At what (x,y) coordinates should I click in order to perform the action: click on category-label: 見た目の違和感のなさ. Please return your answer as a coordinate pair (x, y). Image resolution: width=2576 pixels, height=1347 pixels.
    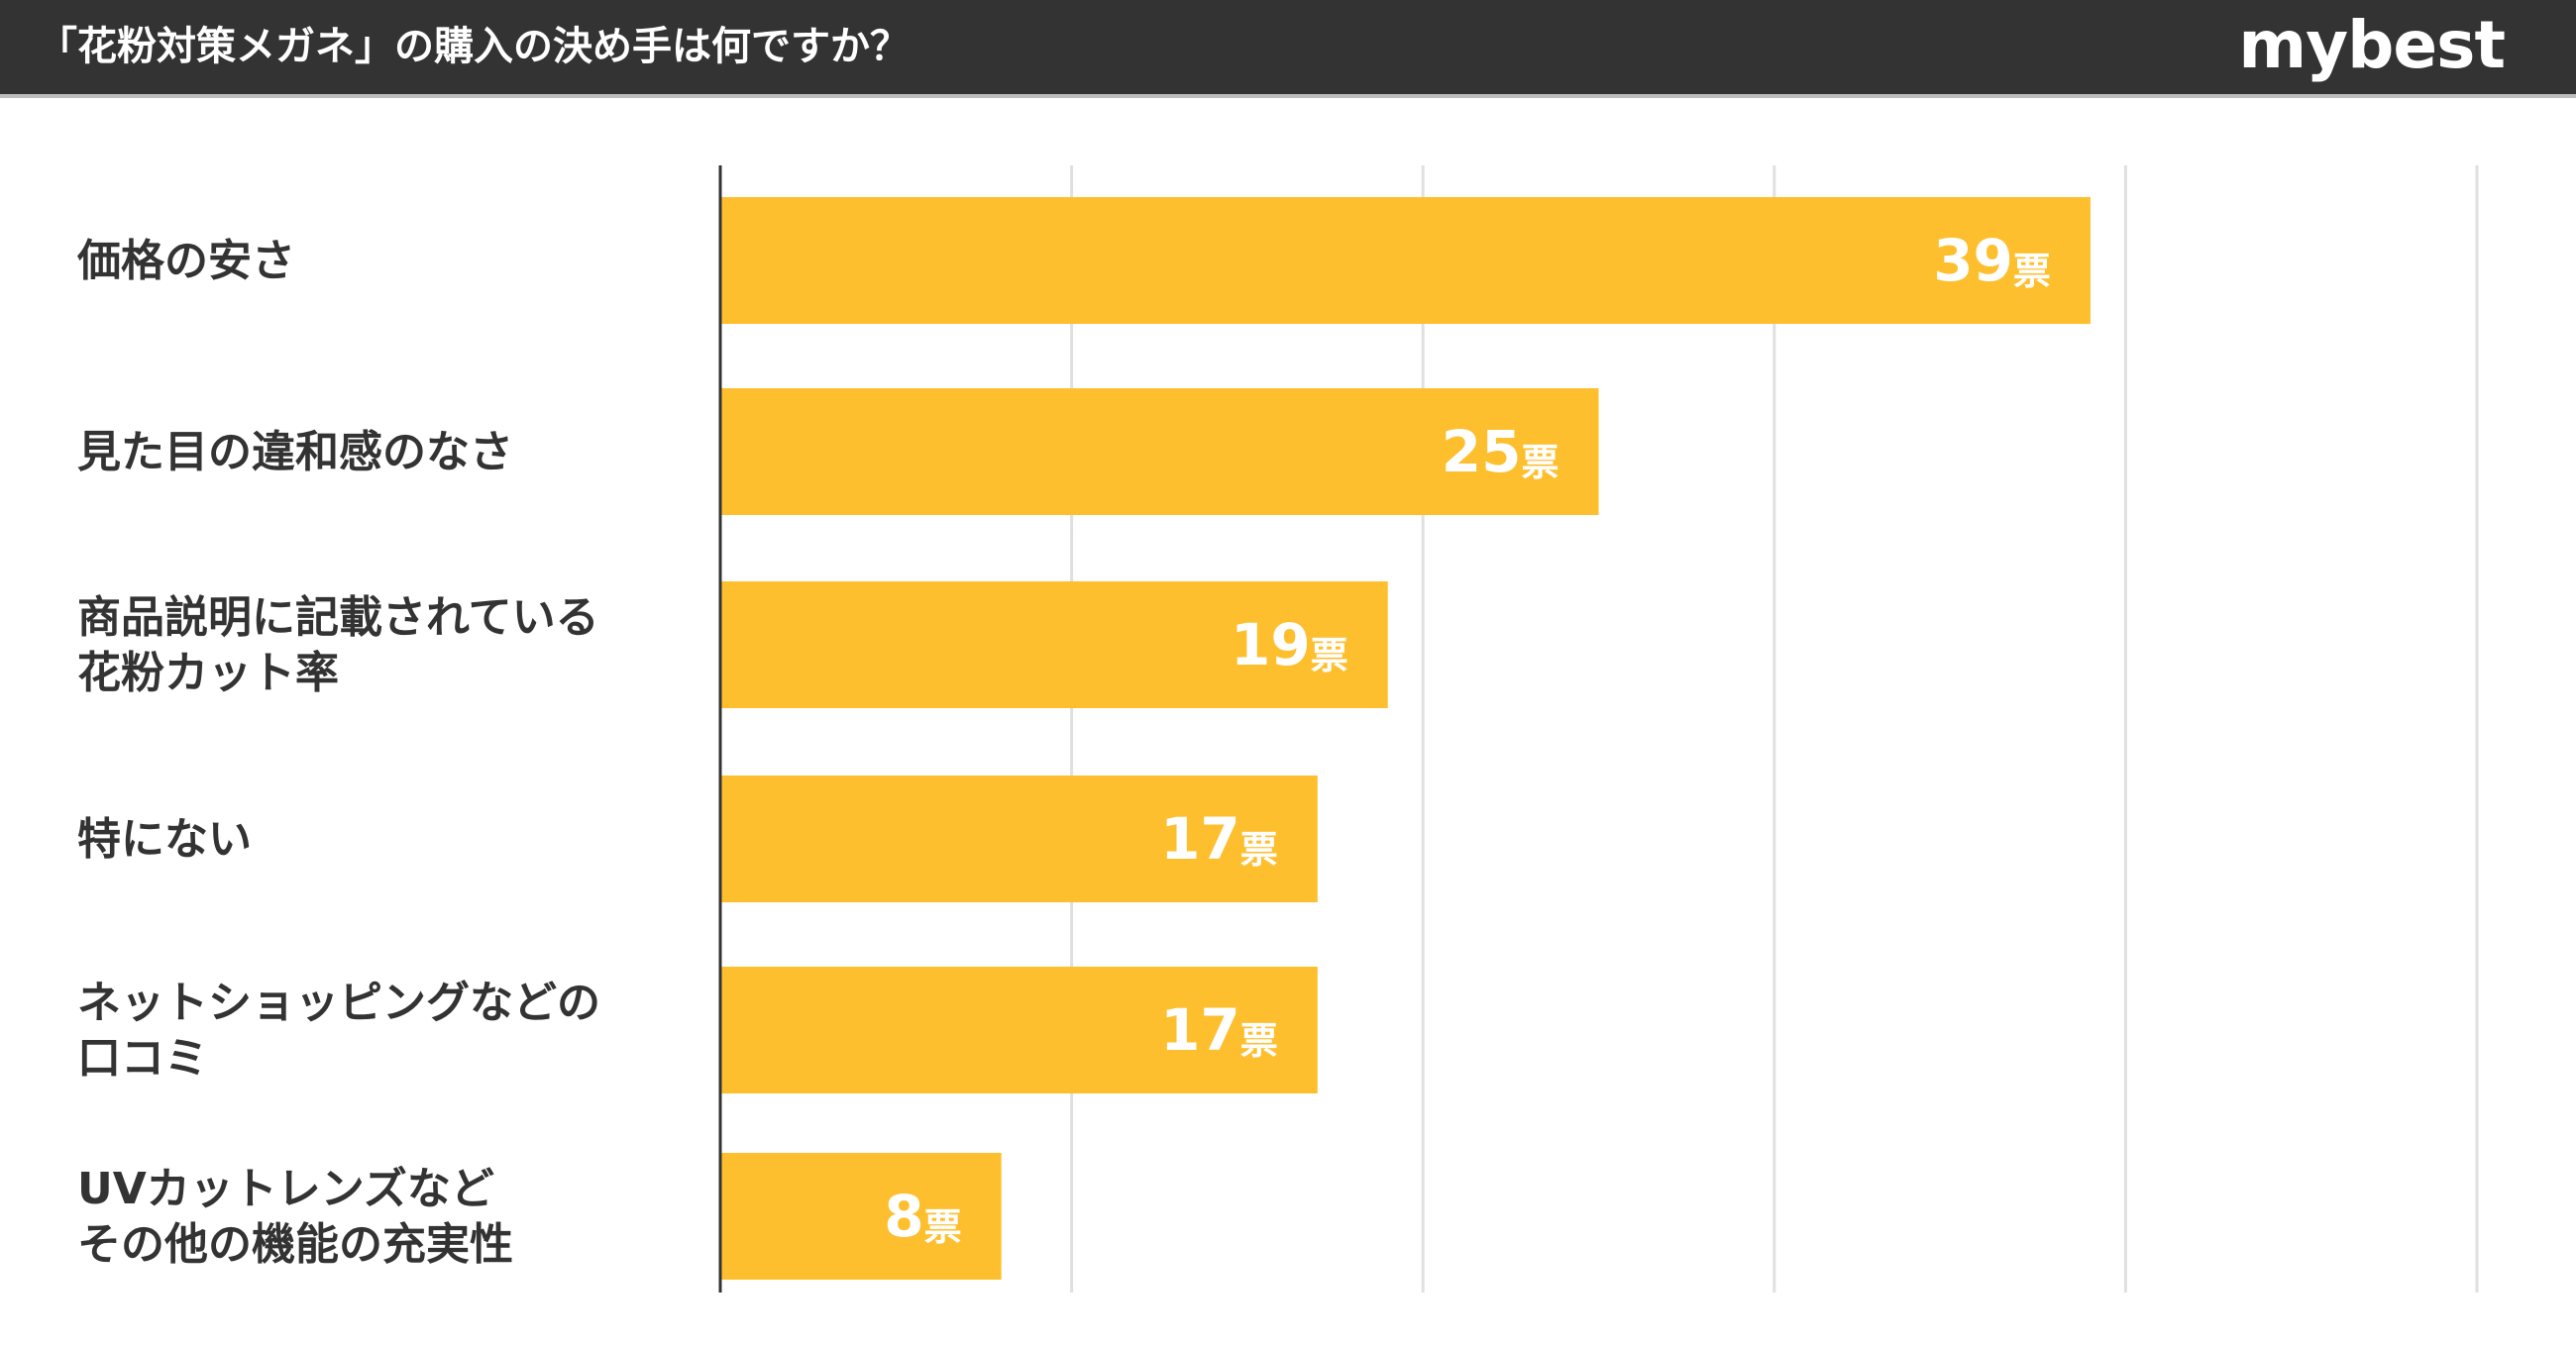
    Looking at the image, I should click on (295, 452).